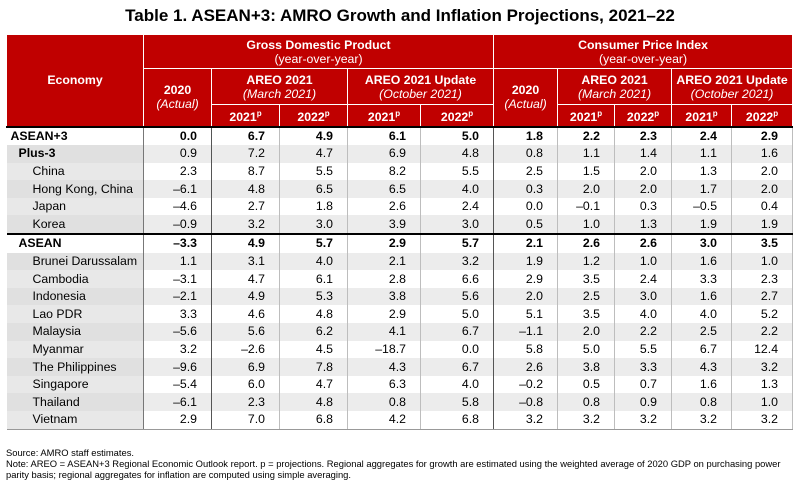 The width and height of the screenshot is (800, 487). Describe the element at coordinates (702, 154) in the screenshot. I see `table-cell: 1.1` at that location.